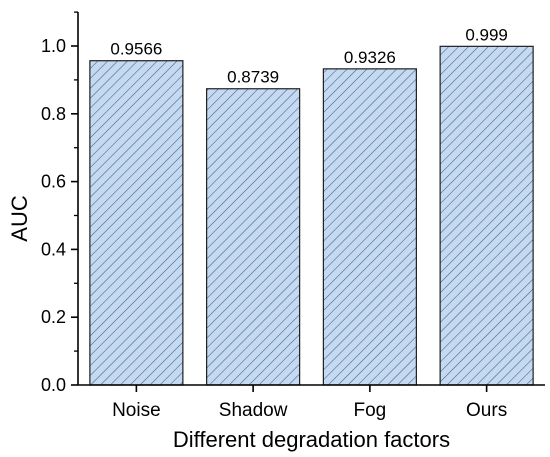  Describe the element at coordinates (53, 385) in the screenshot. I see `y-tick-label: 0.0` at that location.